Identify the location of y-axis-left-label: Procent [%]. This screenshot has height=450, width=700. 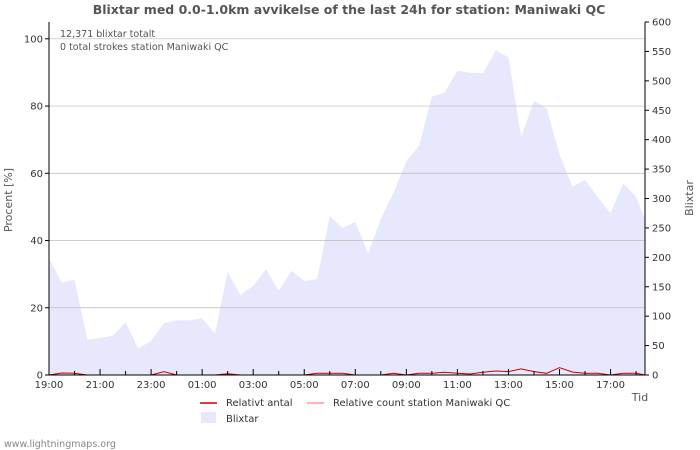
(8, 200).